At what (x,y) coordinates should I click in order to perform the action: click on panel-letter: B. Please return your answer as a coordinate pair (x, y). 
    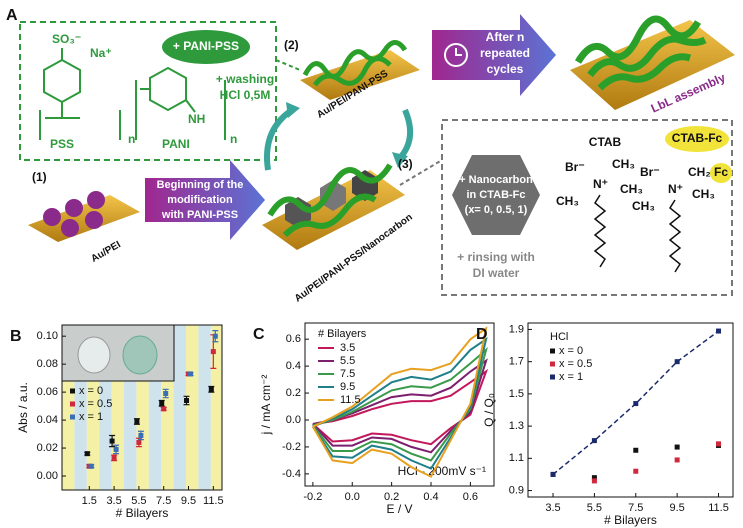
    Looking at the image, I should click on (16, 336).